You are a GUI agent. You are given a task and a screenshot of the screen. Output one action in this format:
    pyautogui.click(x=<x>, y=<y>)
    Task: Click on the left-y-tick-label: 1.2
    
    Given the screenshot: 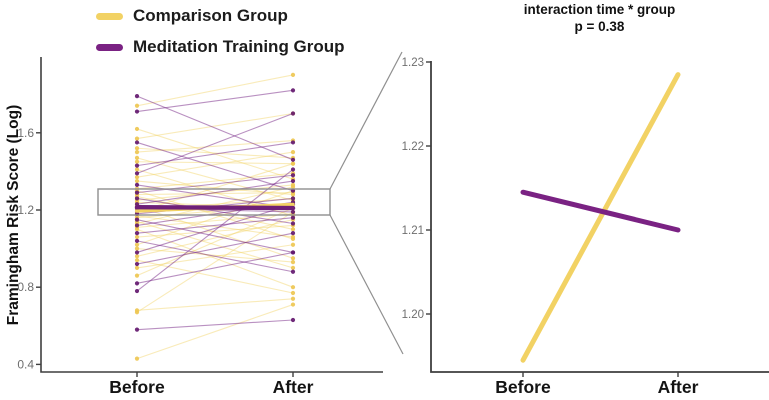 What is the action you would take?
    pyautogui.click(x=25, y=210)
    